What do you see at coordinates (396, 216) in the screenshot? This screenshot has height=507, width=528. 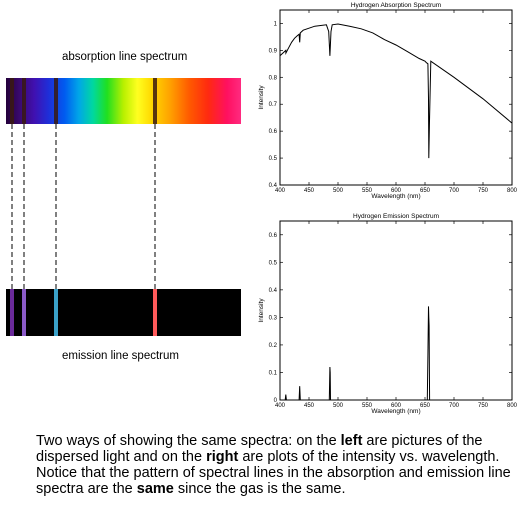 I see `plot-title: Hydrogen Emission Spectrum` at bounding box center [396, 216].